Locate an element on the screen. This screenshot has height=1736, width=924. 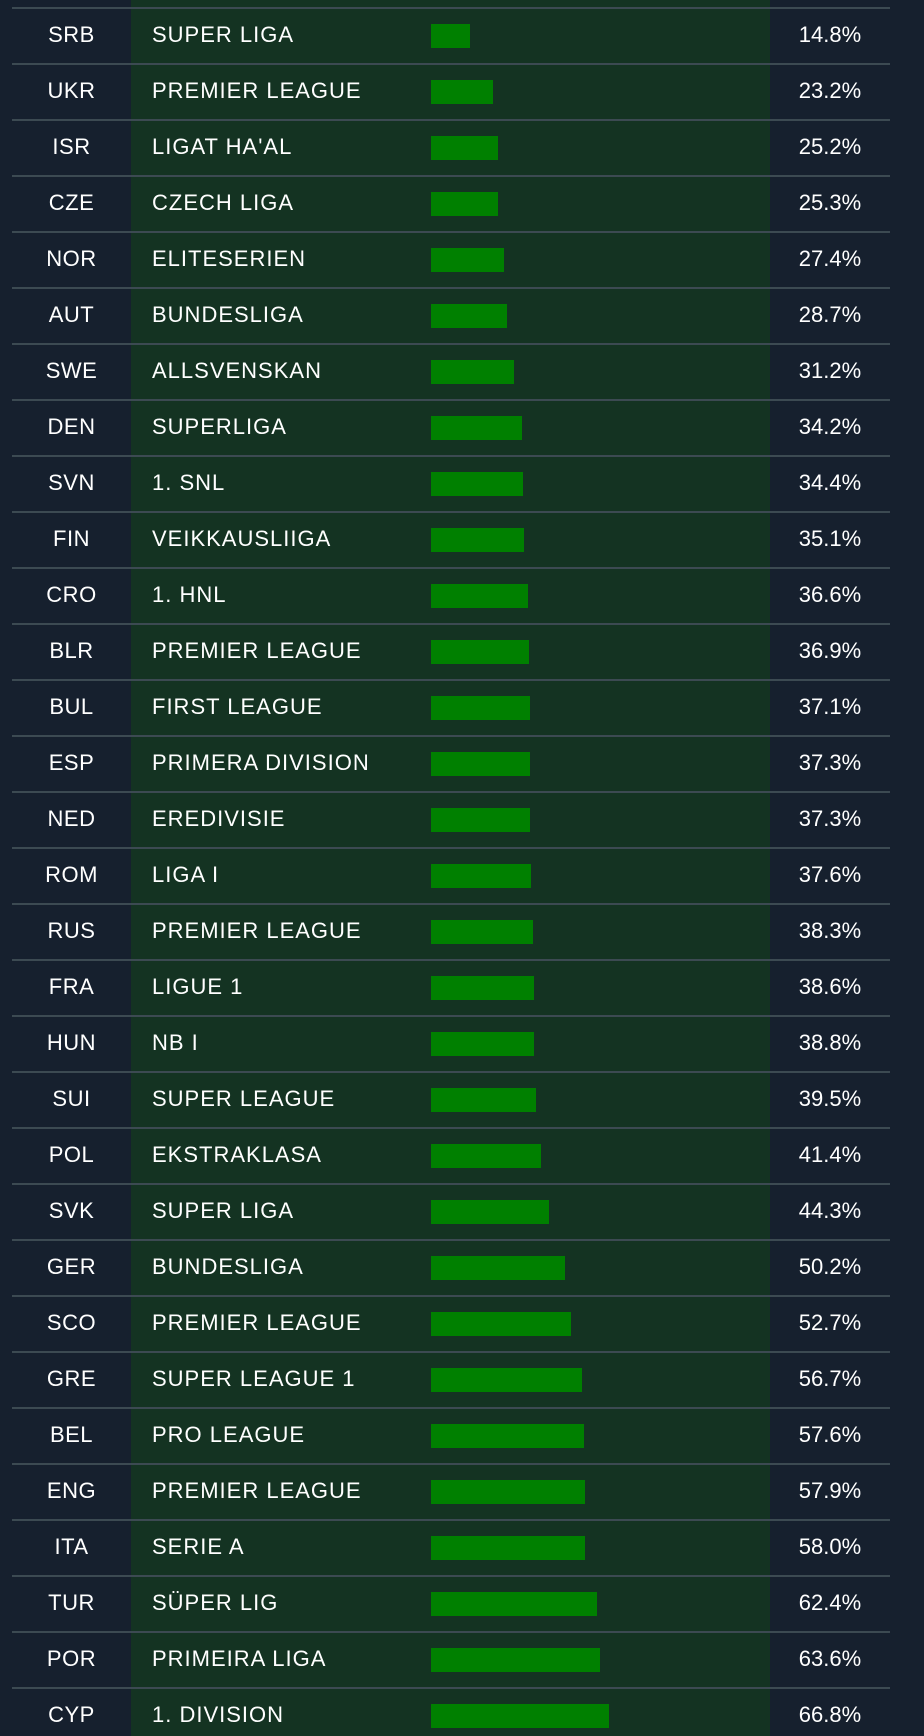
table-row: DEN SUPERLIGA 34.2% is located at coordinates (462, 428).